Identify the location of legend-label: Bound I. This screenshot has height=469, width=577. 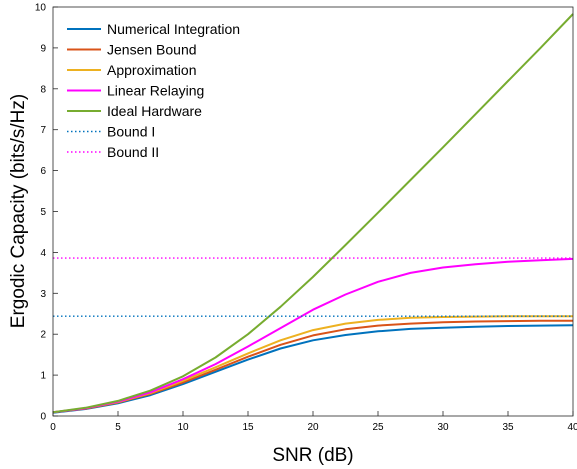
(131, 132).